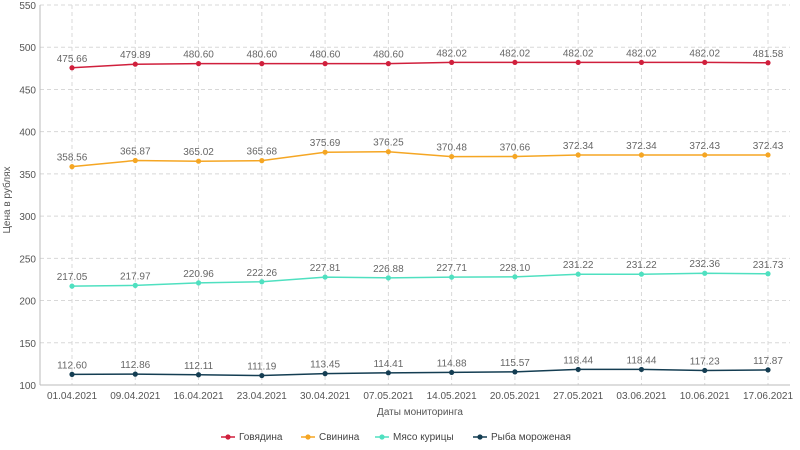 This screenshot has width=800, height=450. Describe the element at coordinates (388, 396) in the screenshot. I see `x-tick-label: 07.05.2021` at that location.